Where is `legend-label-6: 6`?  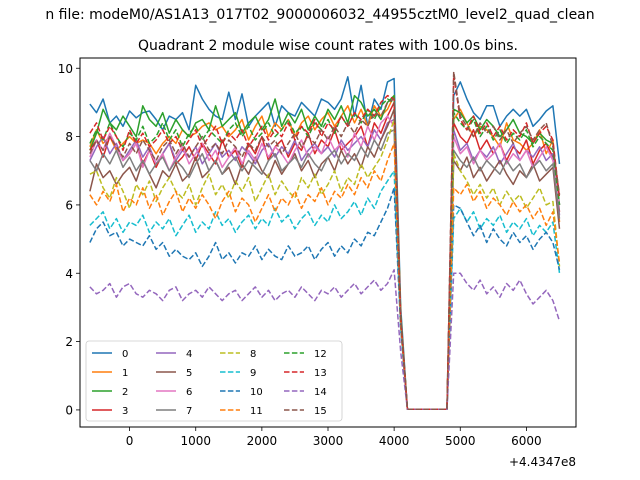 legend-label-6: 6 is located at coordinates (189, 392).